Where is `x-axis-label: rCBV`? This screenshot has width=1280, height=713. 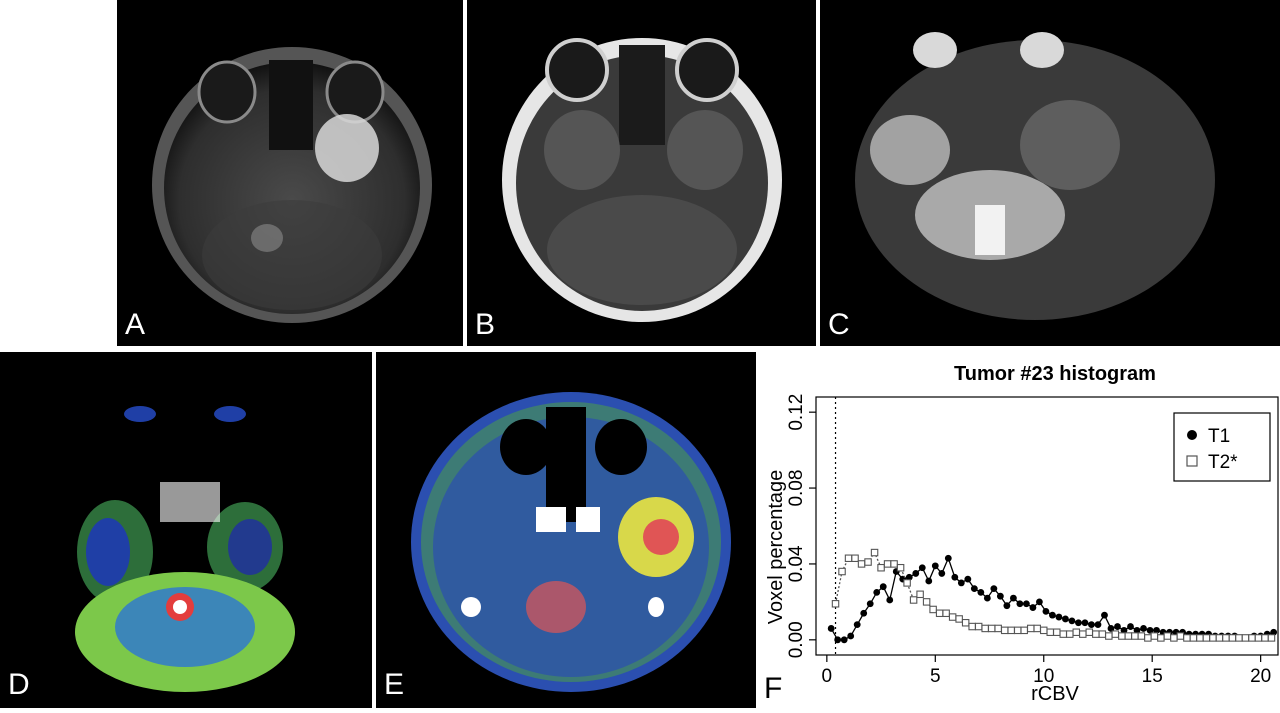
x-axis-label: rCBV is located at coordinates (1055, 694).